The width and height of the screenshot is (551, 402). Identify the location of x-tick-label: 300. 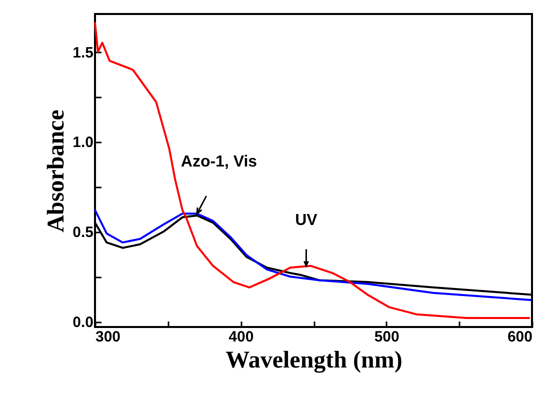
(108, 337).